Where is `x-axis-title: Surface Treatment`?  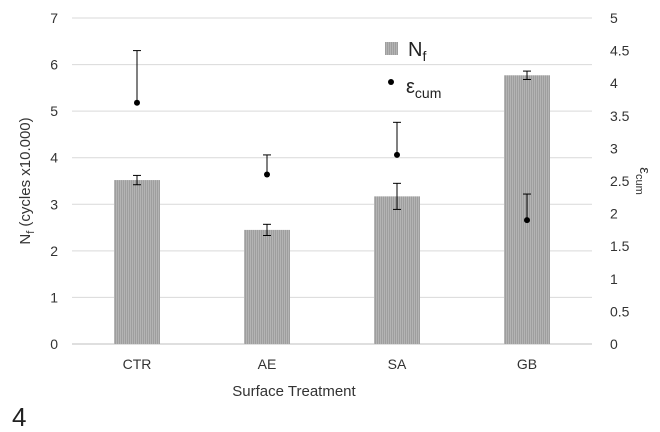
x-axis-title: Surface Treatment is located at coordinates (294, 391).